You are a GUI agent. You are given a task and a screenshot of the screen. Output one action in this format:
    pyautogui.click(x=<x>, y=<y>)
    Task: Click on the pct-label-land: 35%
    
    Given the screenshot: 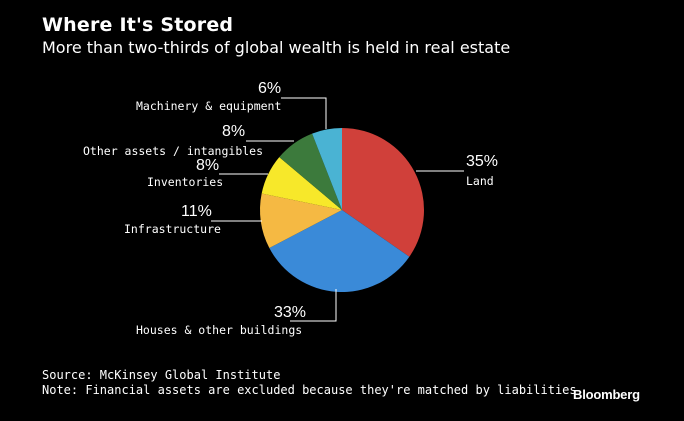 What is the action you would take?
    pyautogui.click(x=482, y=161)
    